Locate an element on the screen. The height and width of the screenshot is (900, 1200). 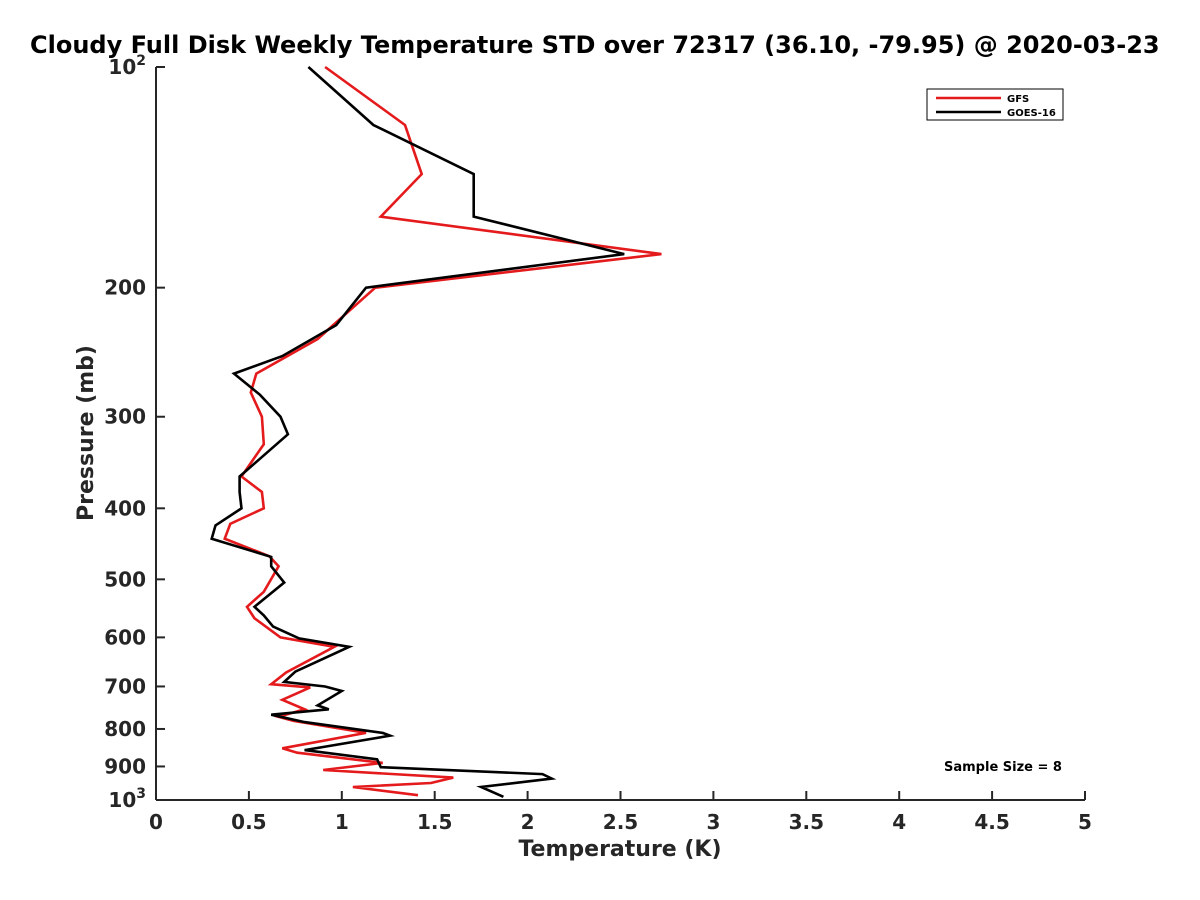
x-tick-label: 2 is located at coordinates (528, 822).